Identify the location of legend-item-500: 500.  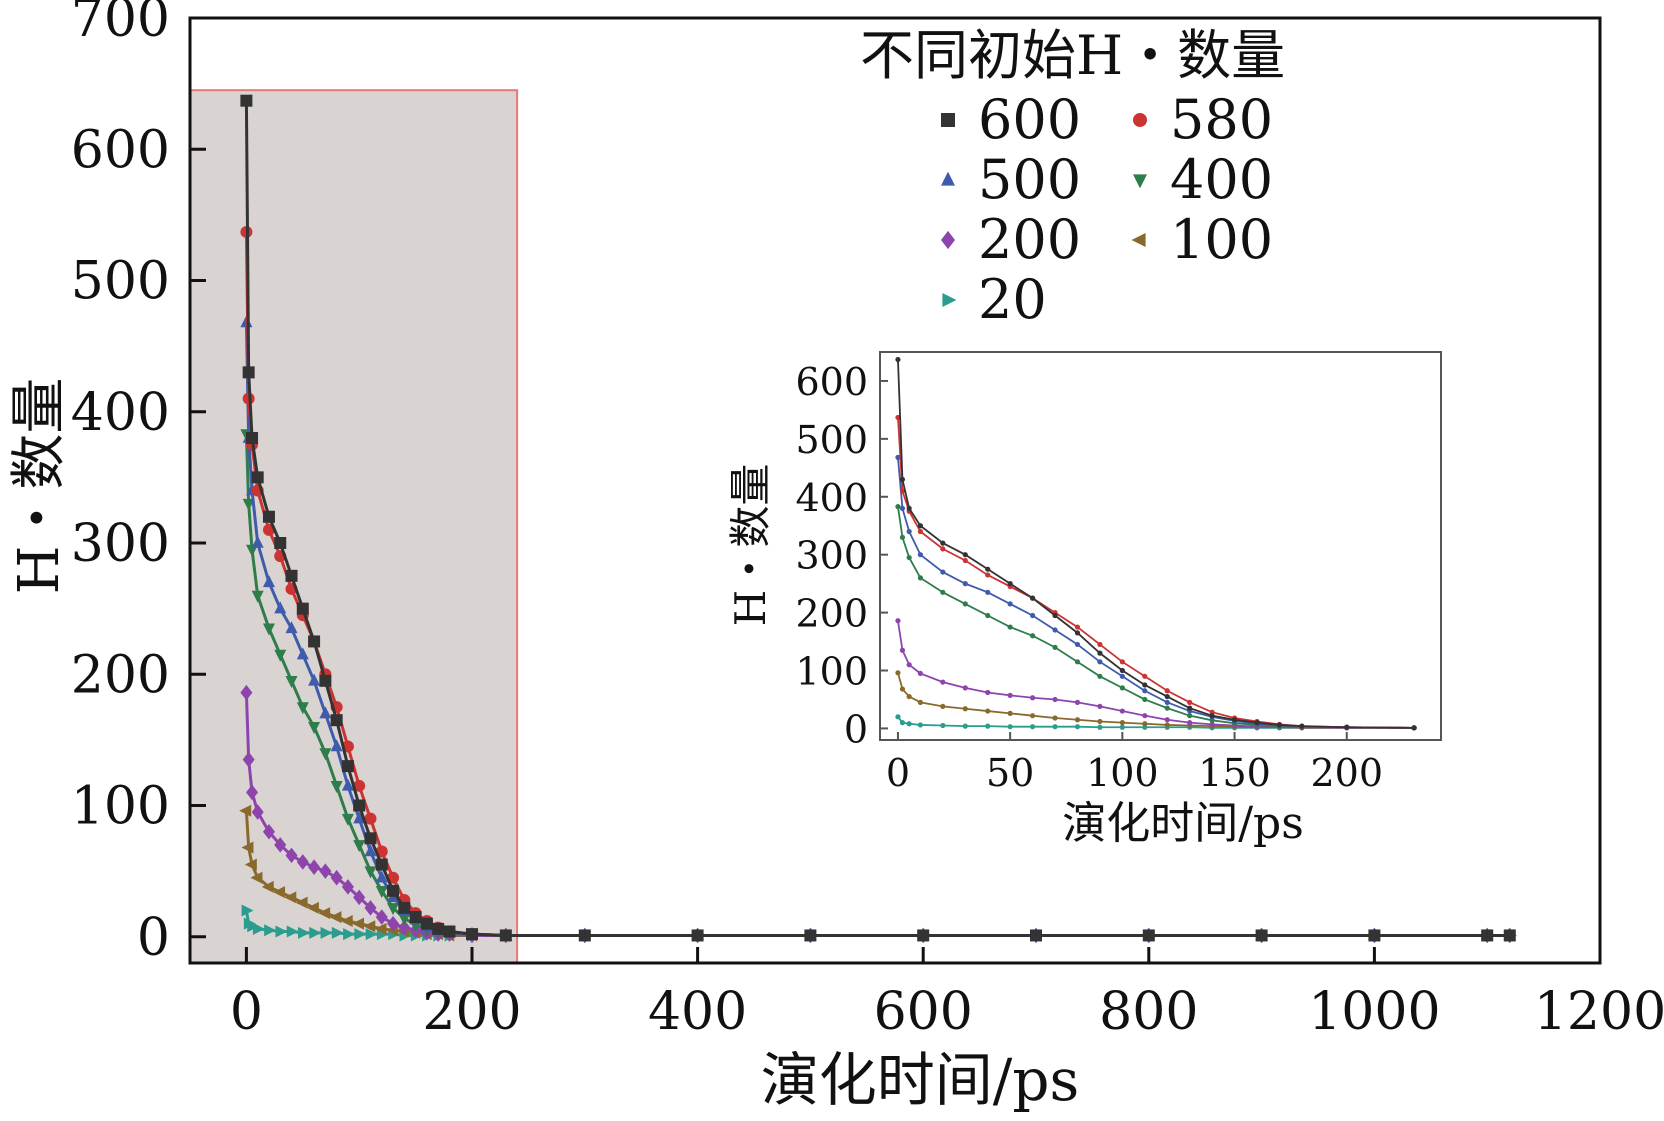
(1011, 179).